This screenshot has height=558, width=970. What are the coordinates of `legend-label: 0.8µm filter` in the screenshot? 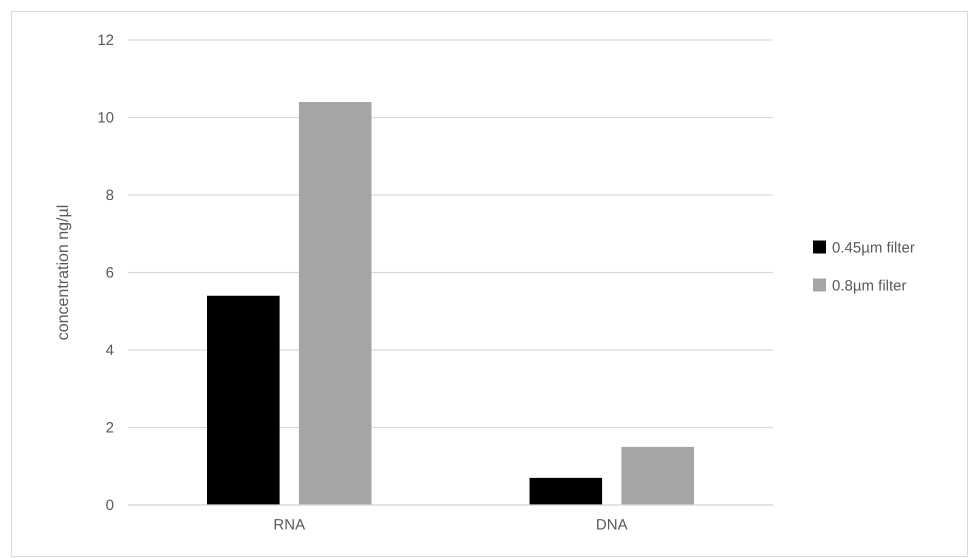 It's located at (869, 286).